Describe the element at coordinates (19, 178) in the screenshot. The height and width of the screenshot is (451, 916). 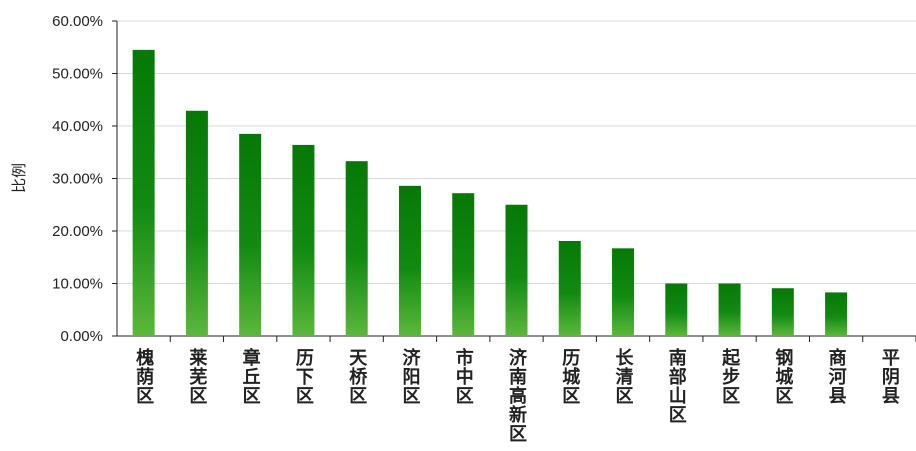
I see `y-axis-label: 比例` at that location.